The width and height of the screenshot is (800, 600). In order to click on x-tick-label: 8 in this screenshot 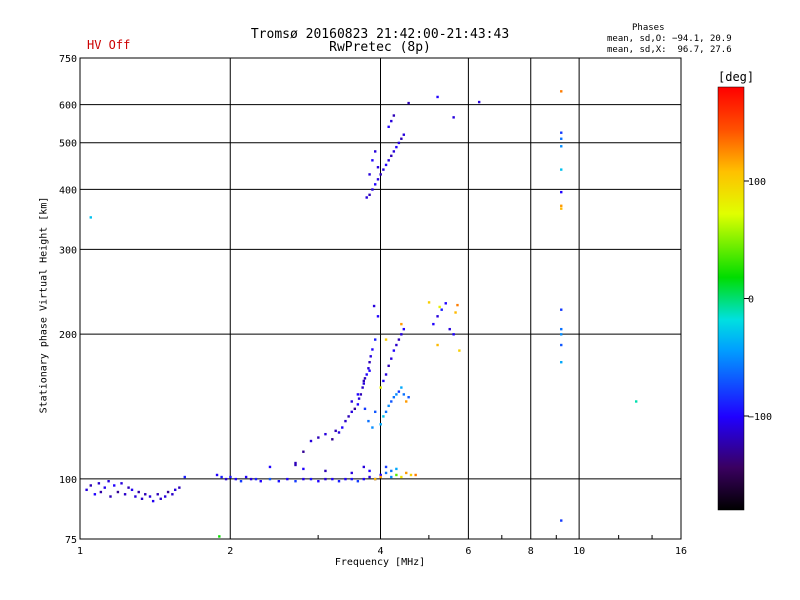, I will do `click(531, 551)`.